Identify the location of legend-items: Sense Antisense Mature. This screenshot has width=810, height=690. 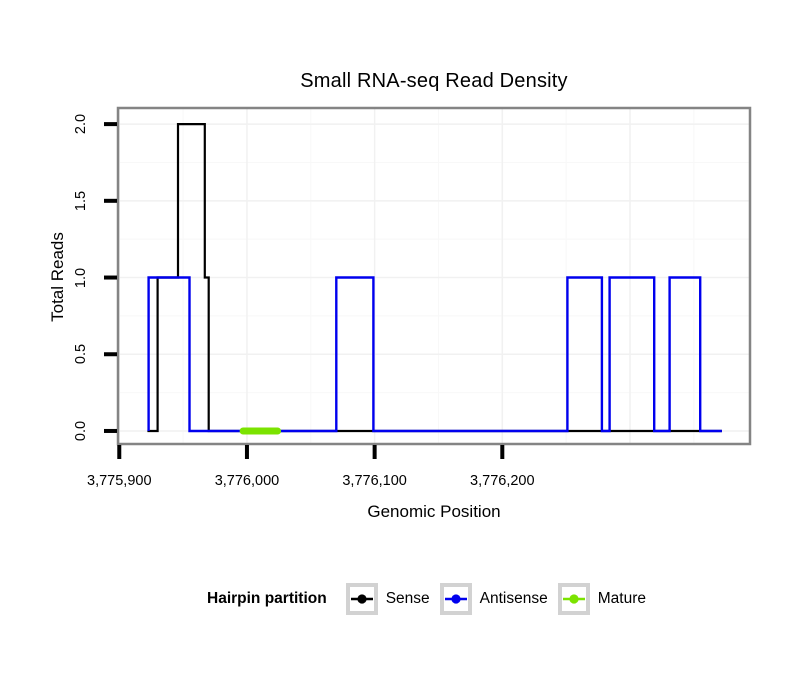
(495, 599).